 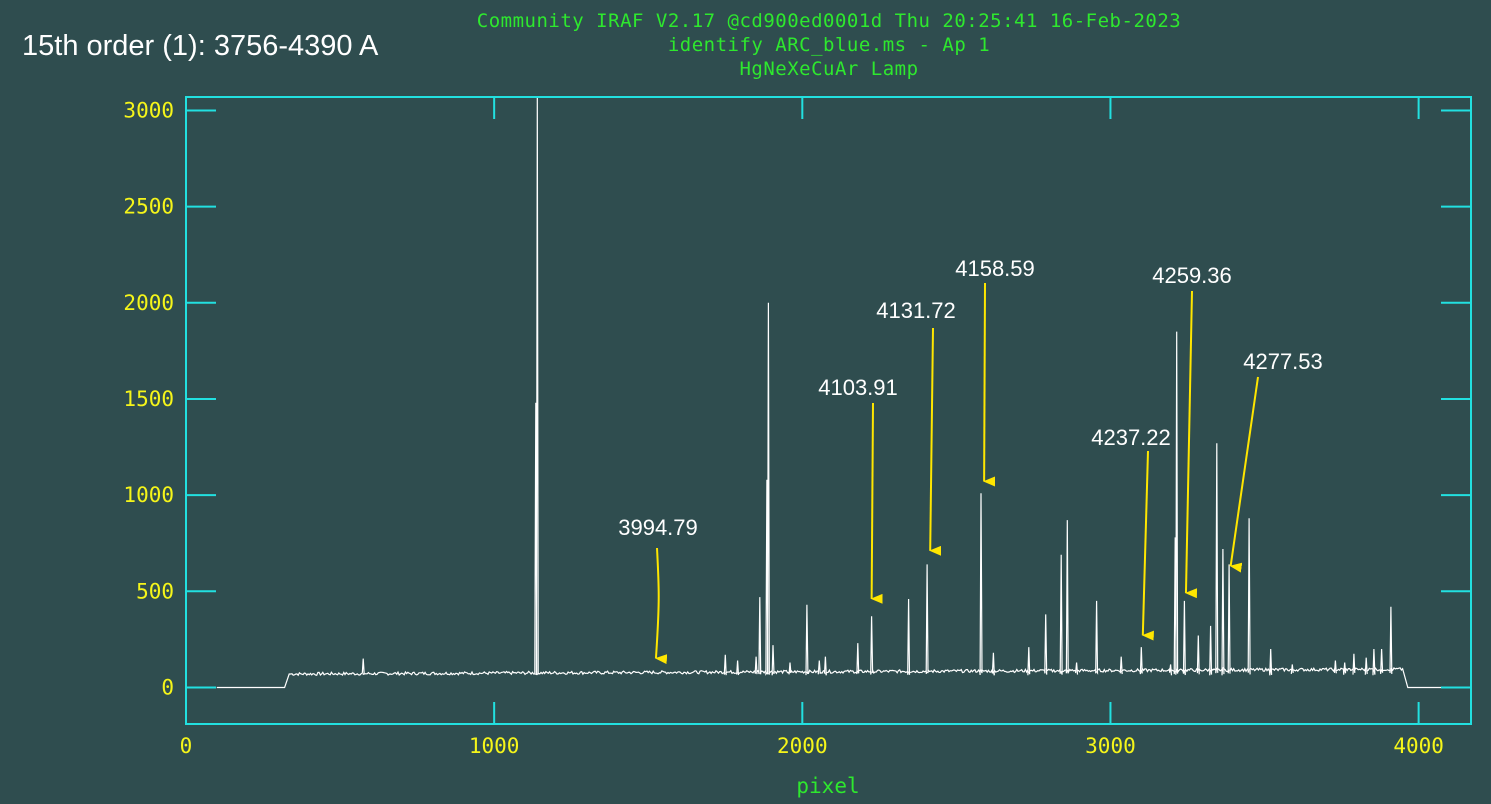 What do you see at coordinates (995, 268) in the screenshot?
I see `line-id-label: 4158.59` at bounding box center [995, 268].